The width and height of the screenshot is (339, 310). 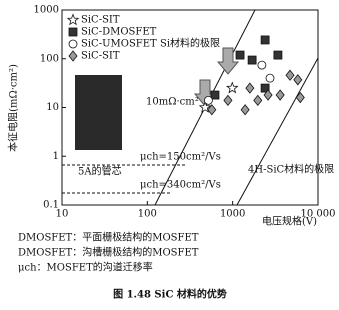 I want to click on y-tick-label: 1, so click(x=56, y=156).